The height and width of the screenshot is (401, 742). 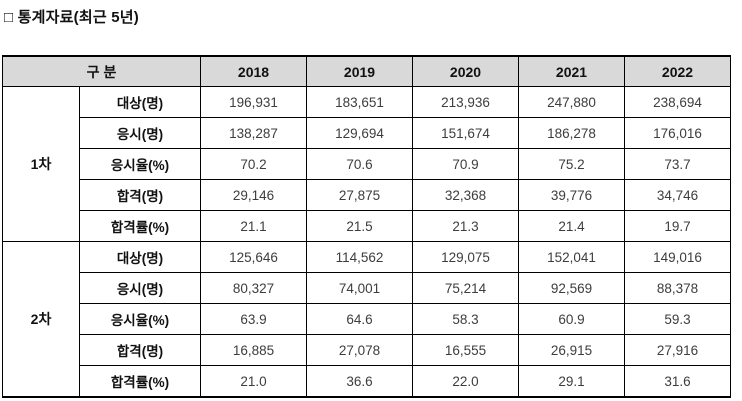 What do you see at coordinates (253, 133) in the screenshot?
I see `value-cell: 138,287` at bounding box center [253, 133].